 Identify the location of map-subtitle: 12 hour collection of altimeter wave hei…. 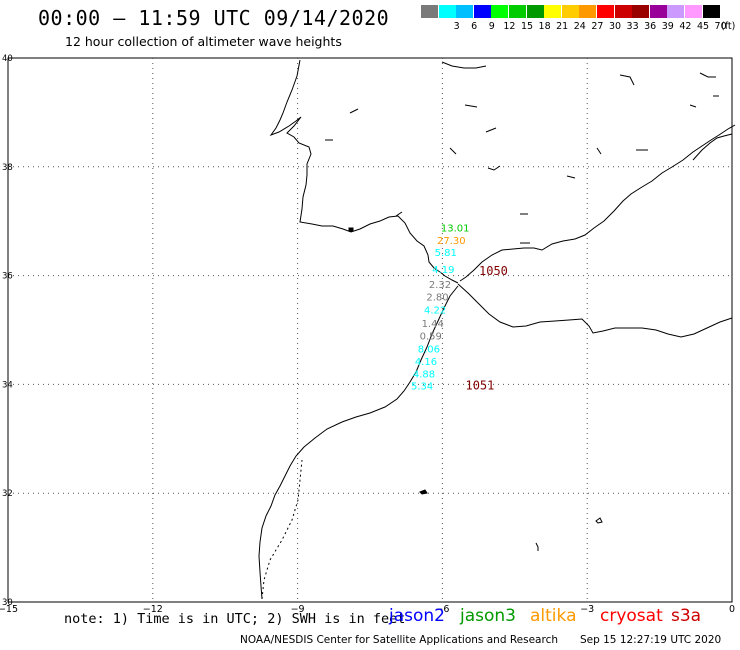
(203, 41).